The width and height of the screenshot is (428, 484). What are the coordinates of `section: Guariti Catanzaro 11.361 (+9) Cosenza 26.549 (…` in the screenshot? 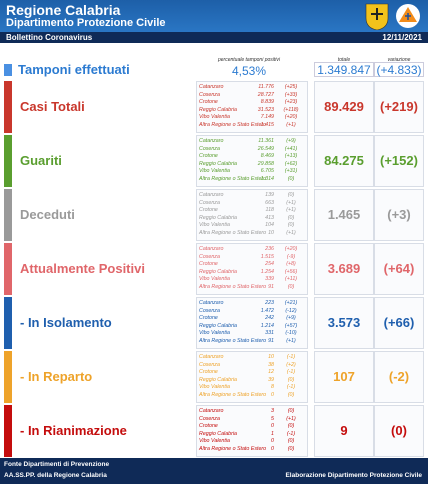 It's located at (214, 161).